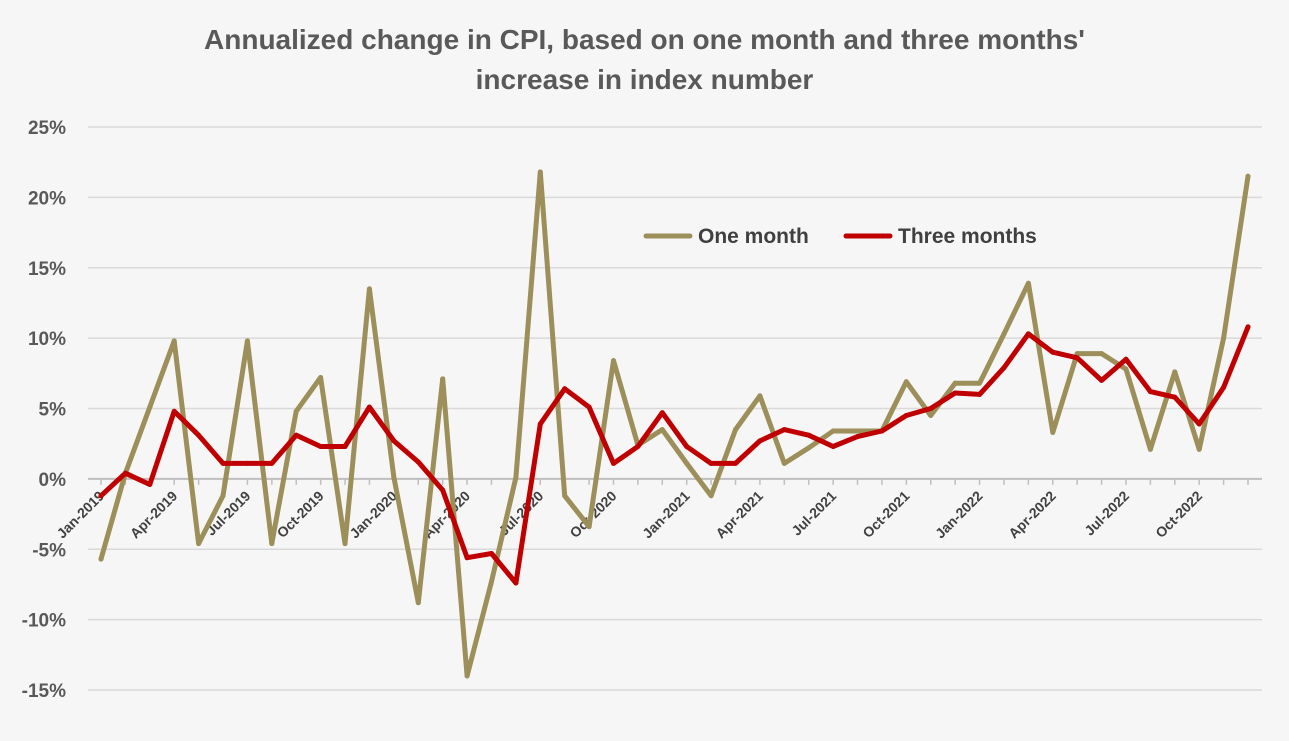  I want to click on x-tick-label: Jul-2021, so click(813, 513).